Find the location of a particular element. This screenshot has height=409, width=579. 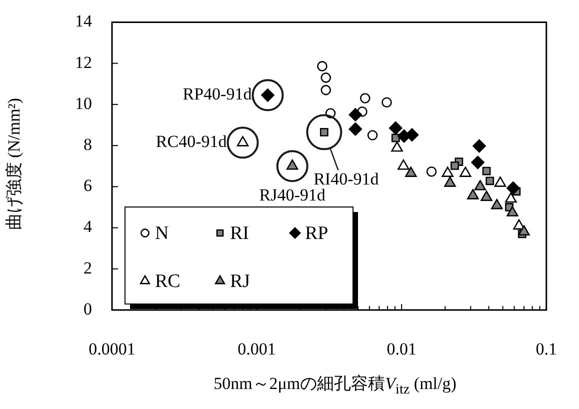

annotation: RP40-91d is located at coordinates (217, 94).